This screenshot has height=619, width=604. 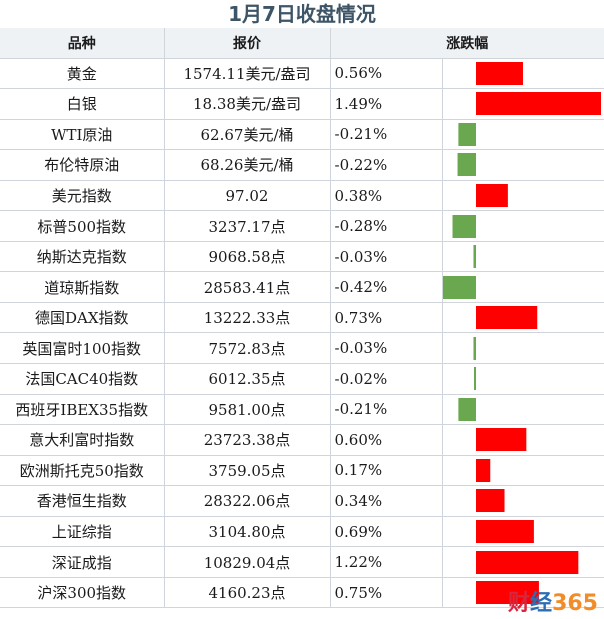 I want to click on row-change-pct: -0.22%, so click(x=385, y=165).